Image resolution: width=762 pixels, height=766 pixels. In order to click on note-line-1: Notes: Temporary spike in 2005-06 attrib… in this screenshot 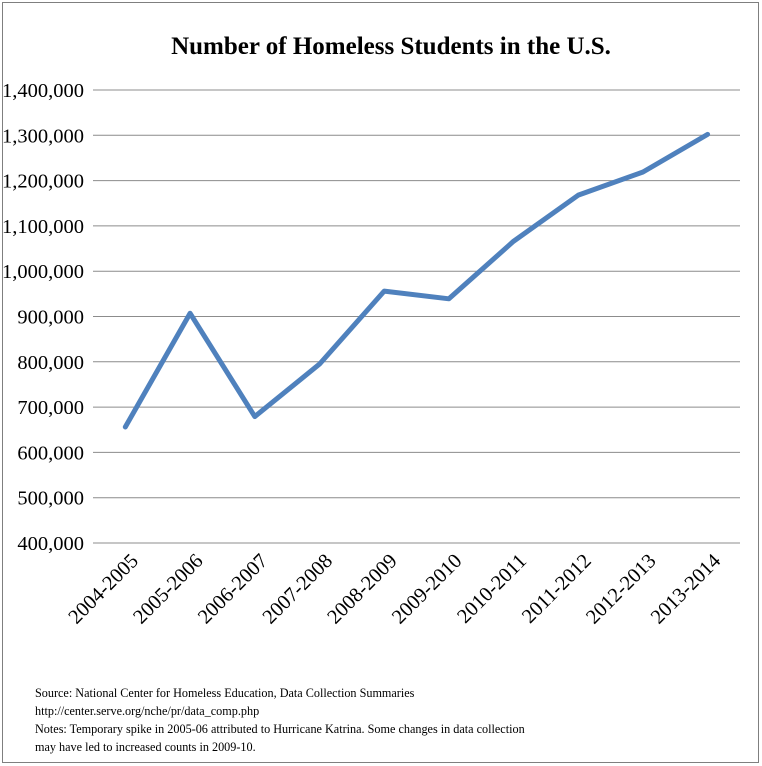, I will do `click(280, 729)`.